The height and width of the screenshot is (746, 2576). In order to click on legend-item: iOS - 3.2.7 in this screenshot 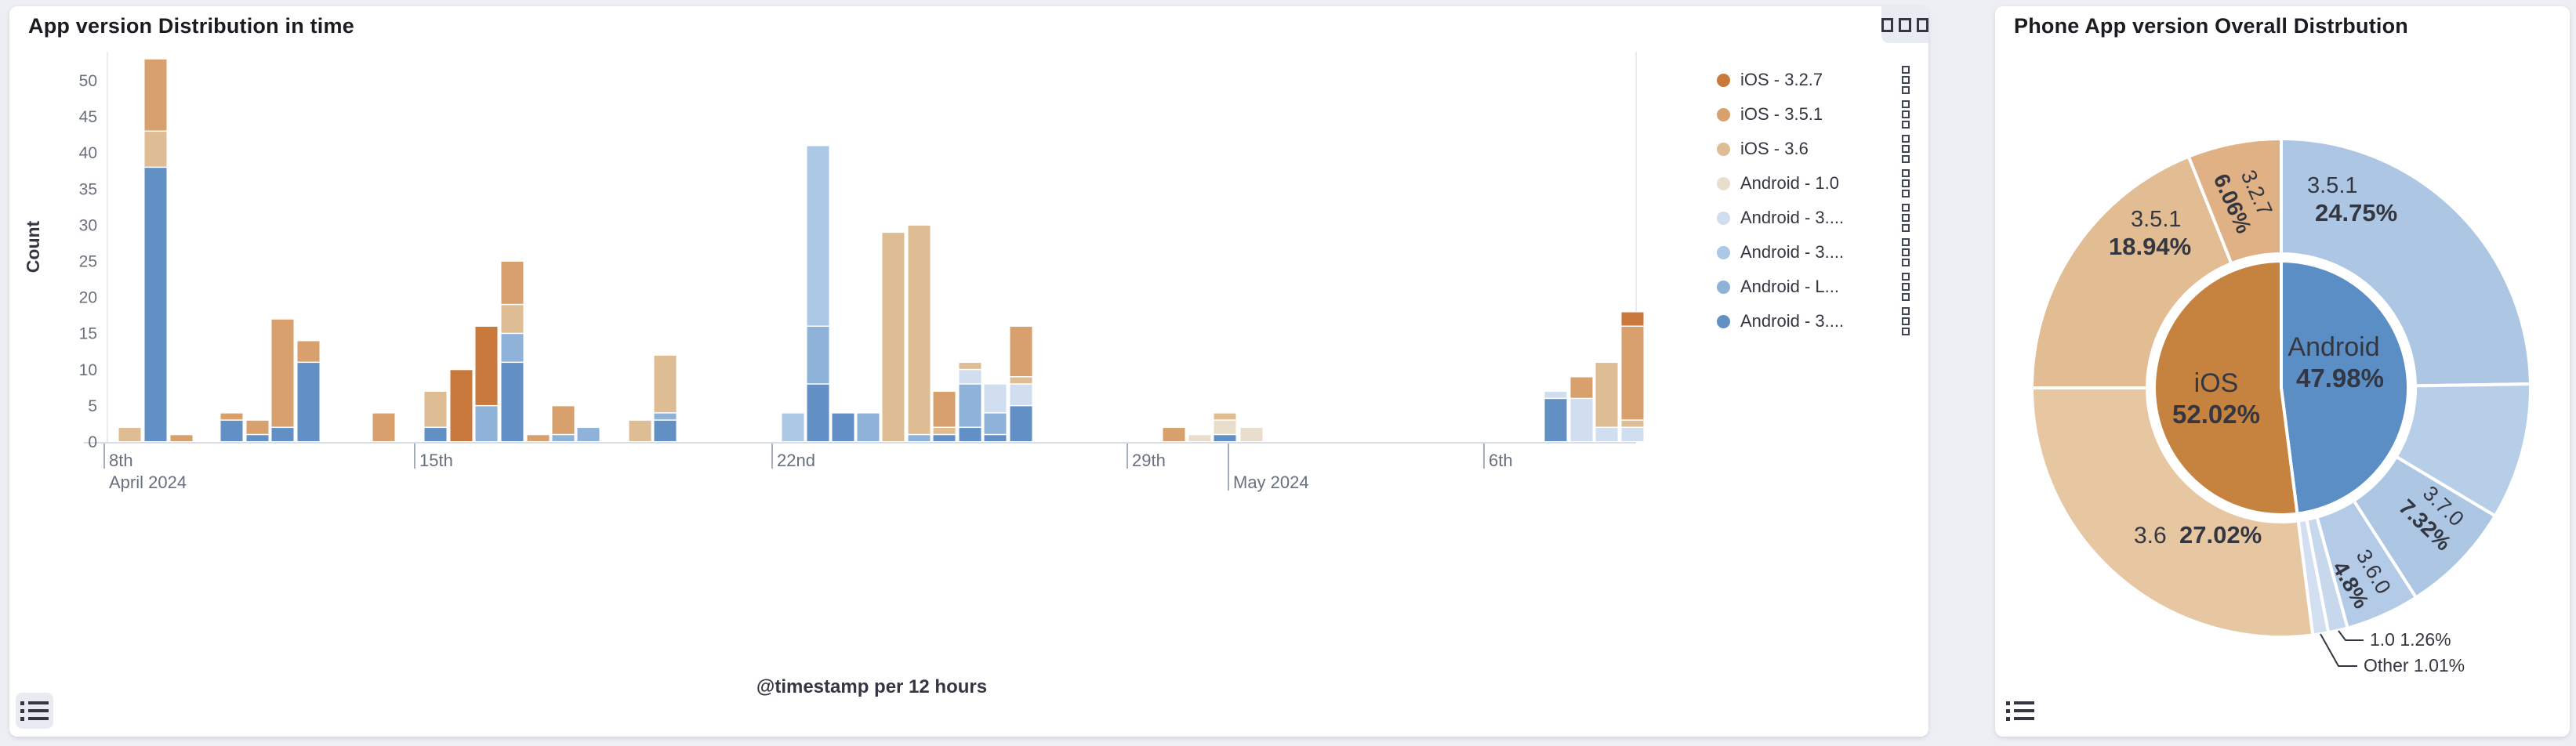, I will do `click(1815, 80)`.